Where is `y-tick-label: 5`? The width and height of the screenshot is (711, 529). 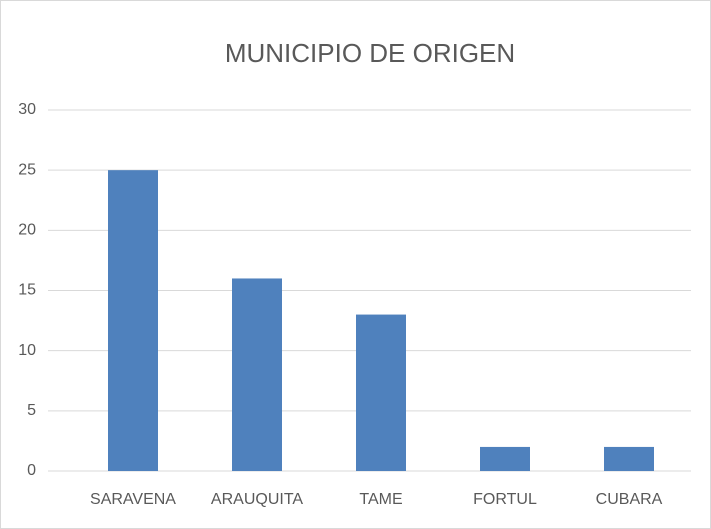
y-tick-label: 5 is located at coordinates (31, 410).